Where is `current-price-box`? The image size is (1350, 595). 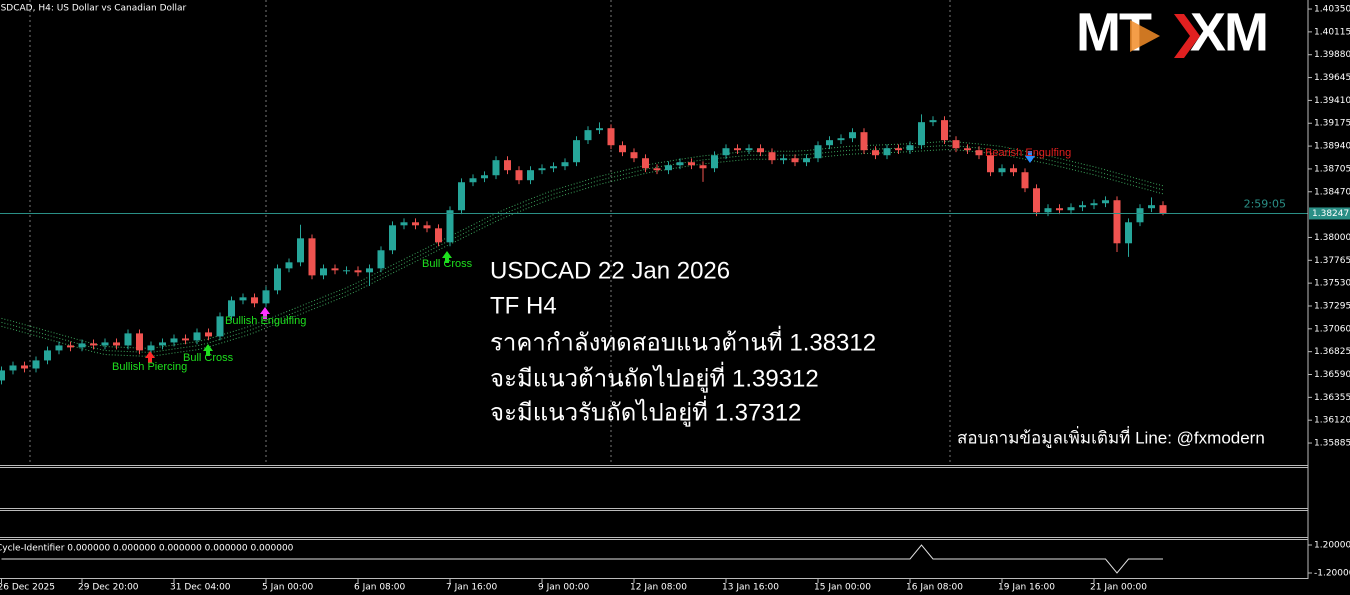 current-price-box is located at coordinates (1329, 213).